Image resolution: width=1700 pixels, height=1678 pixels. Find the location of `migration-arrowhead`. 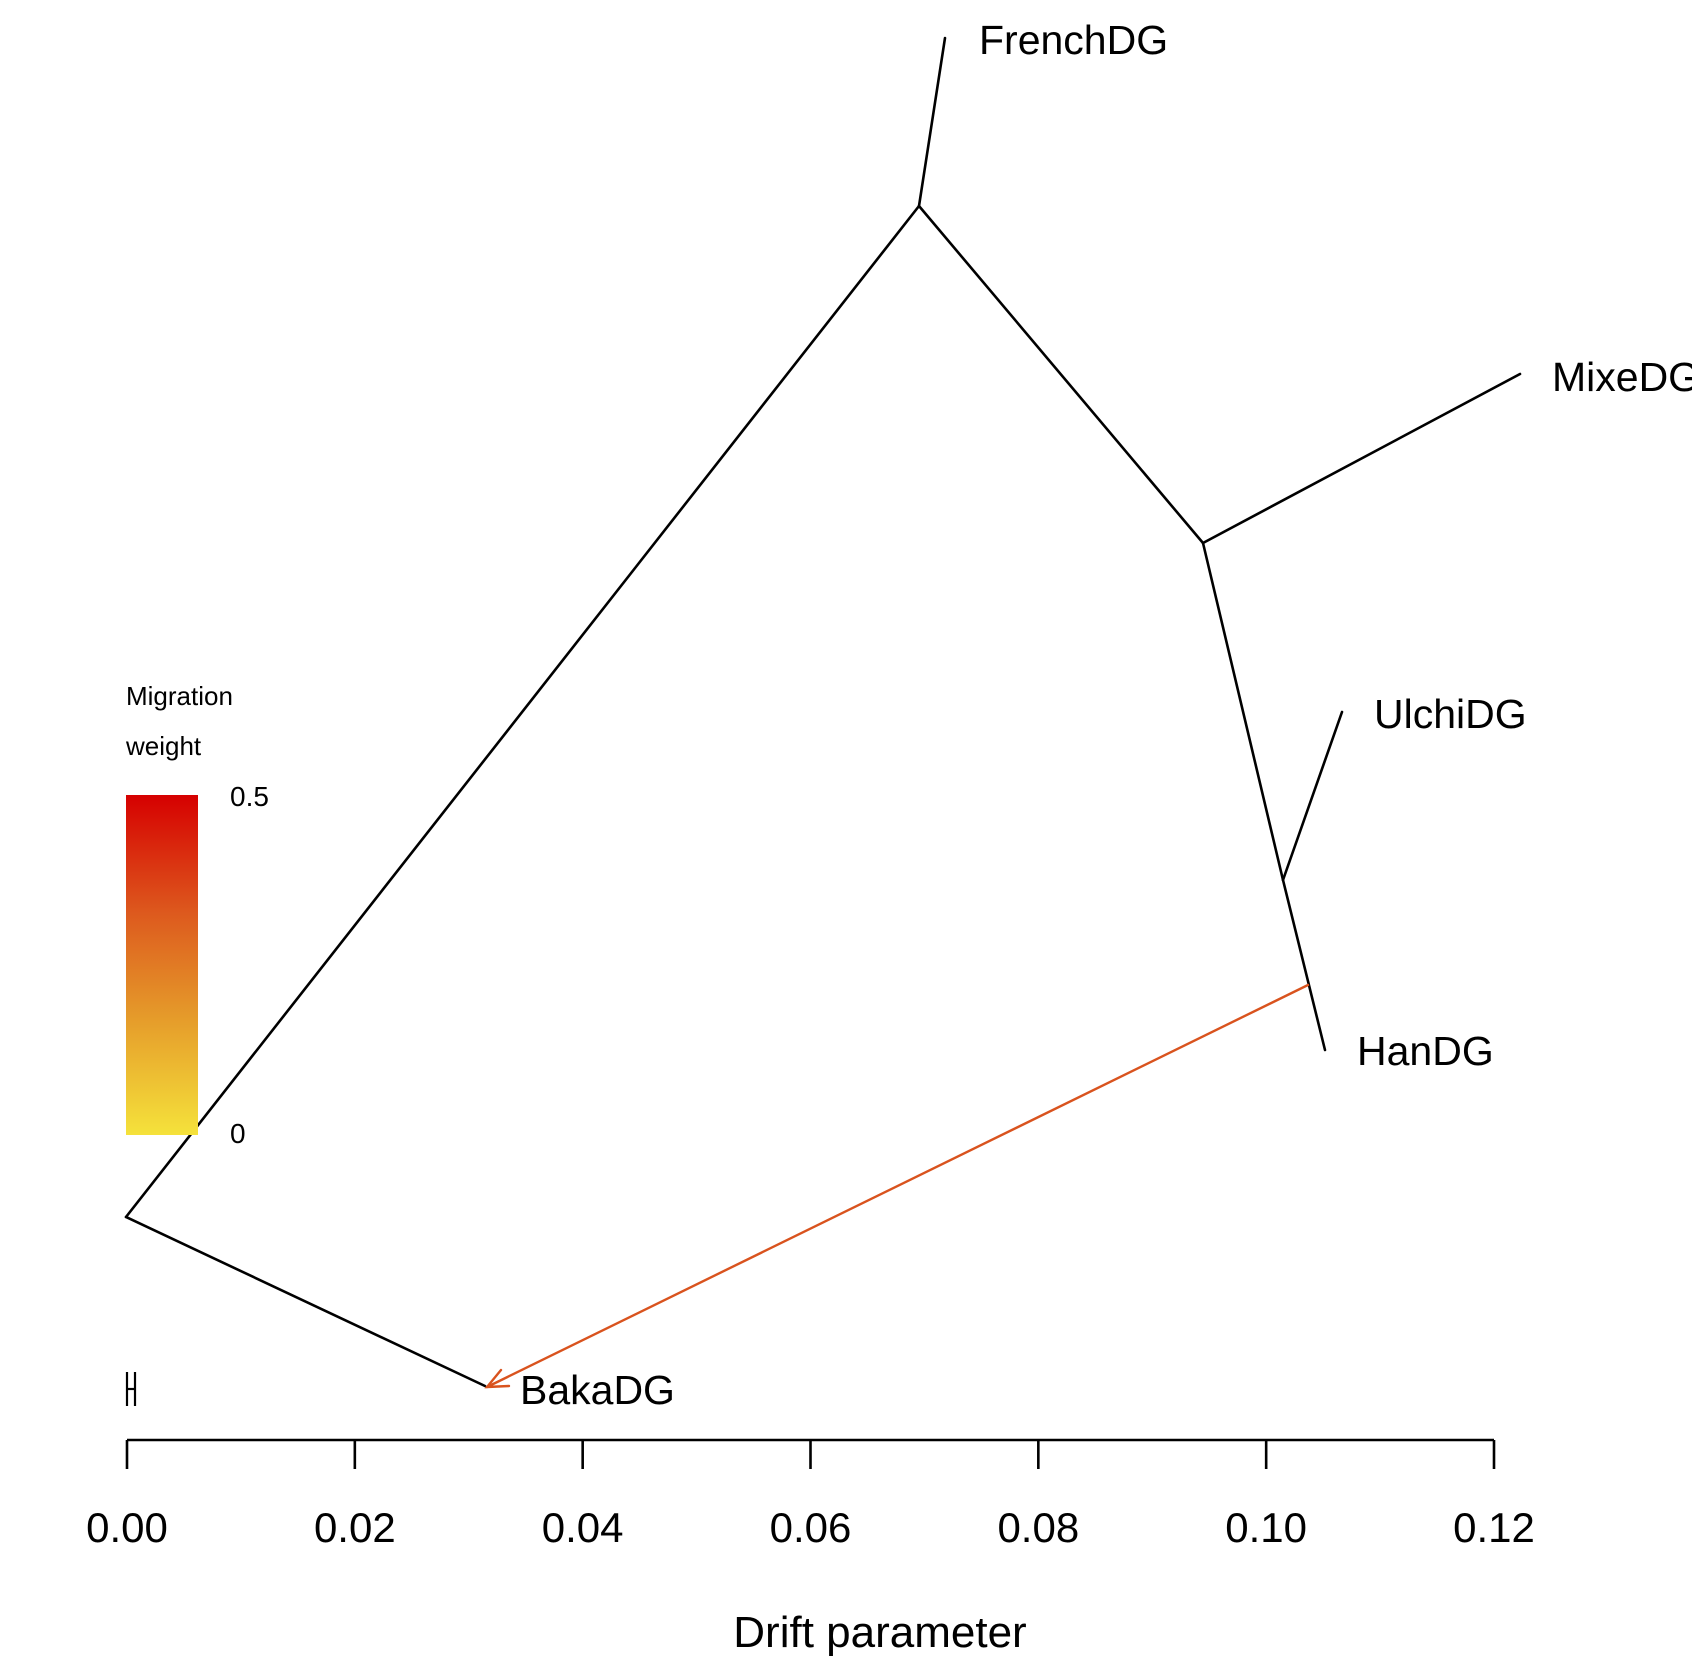

migration-arrowhead is located at coordinates (497, 1378).